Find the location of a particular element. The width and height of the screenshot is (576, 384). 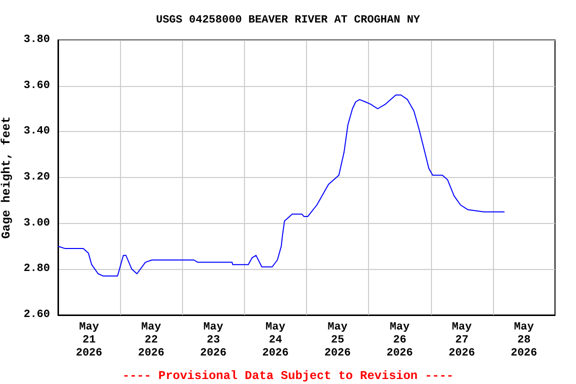

x-tick-label: May 25 2026 is located at coordinates (337, 341).